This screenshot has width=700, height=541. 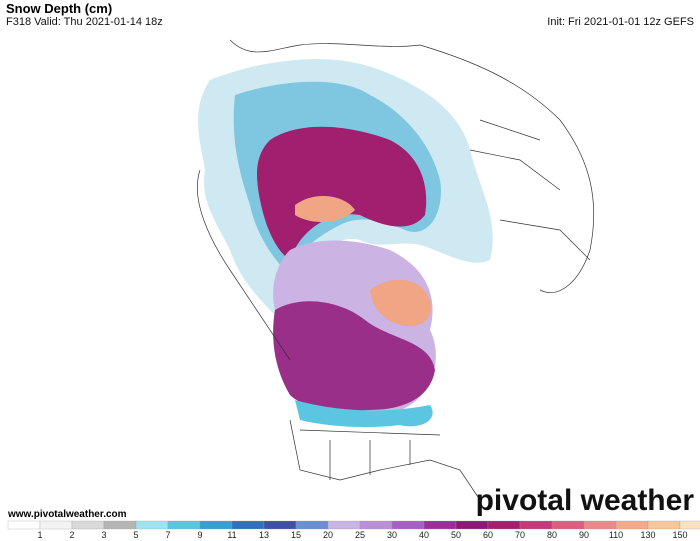 I want to click on source-url: www.pivotalweather.com, so click(x=67, y=514).